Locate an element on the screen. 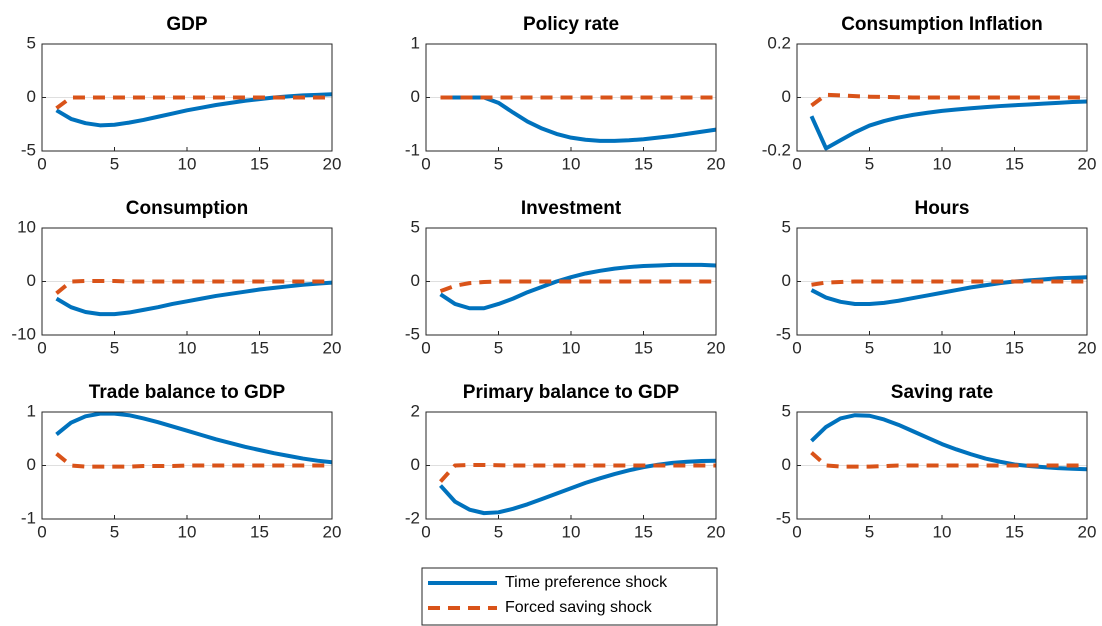 The height and width of the screenshot is (626, 1102). legend-label: Time preference shock is located at coordinates (586, 582).